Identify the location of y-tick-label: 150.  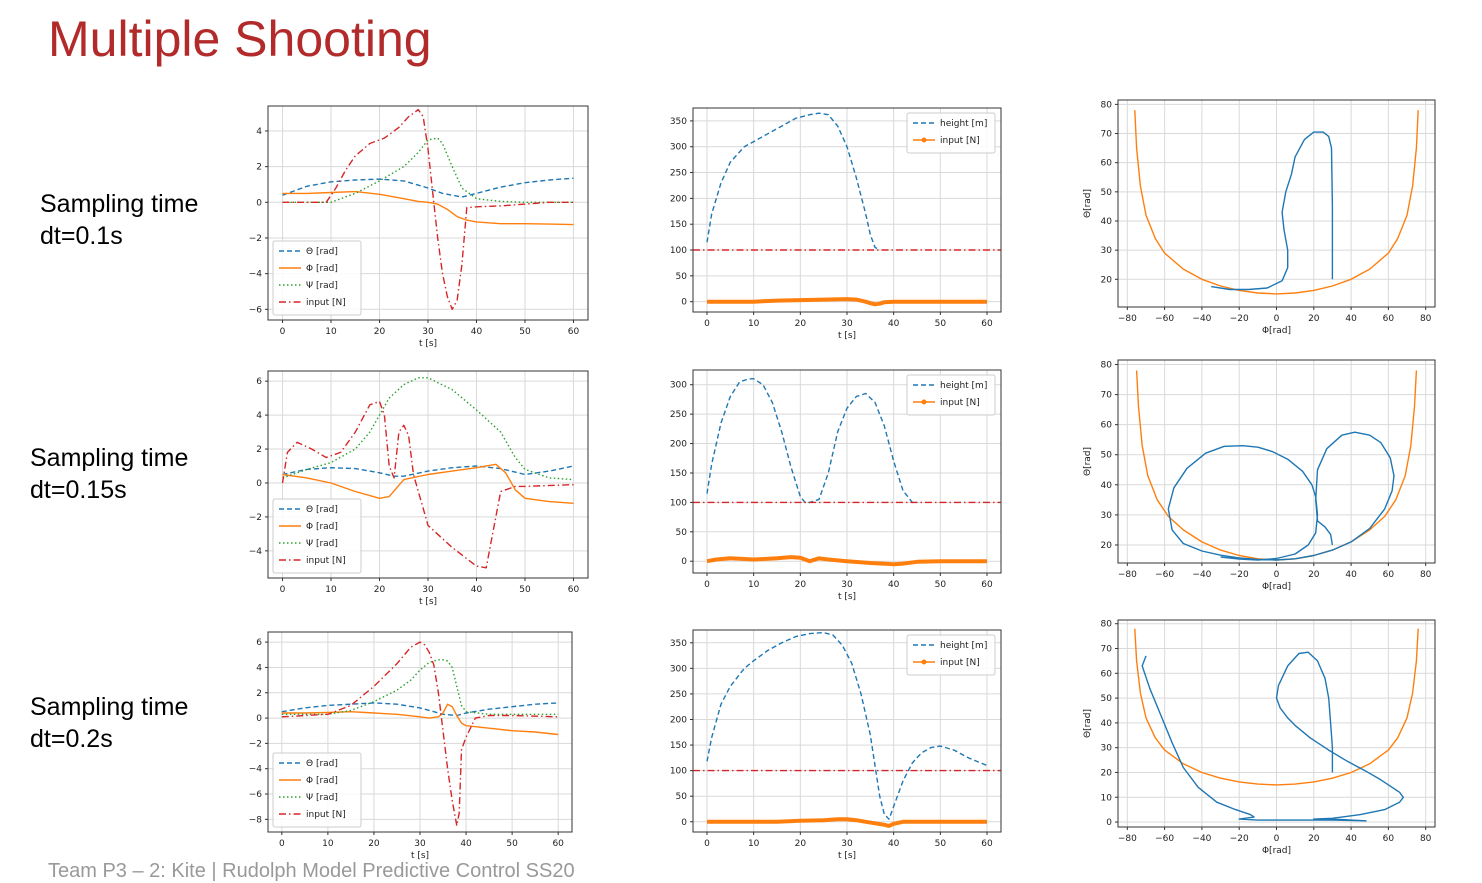
(678, 746).